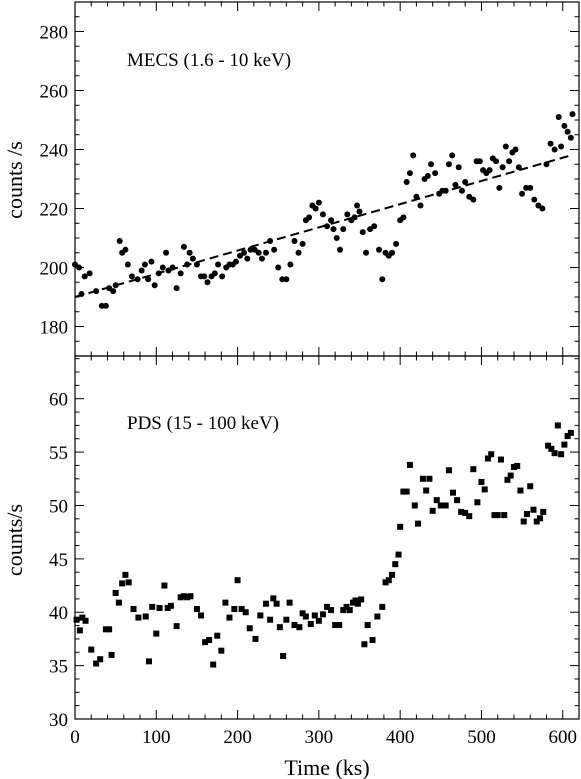  What do you see at coordinates (54, 92) in the screenshot?
I see `y-tick-label: 260` at bounding box center [54, 92].